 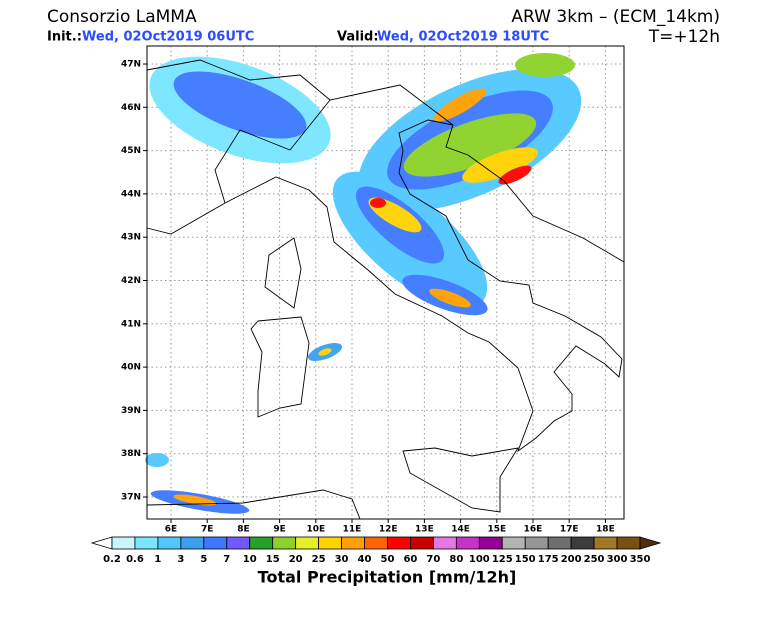 I want to click on colorbar-label: 250, so click(x=594, y=559).